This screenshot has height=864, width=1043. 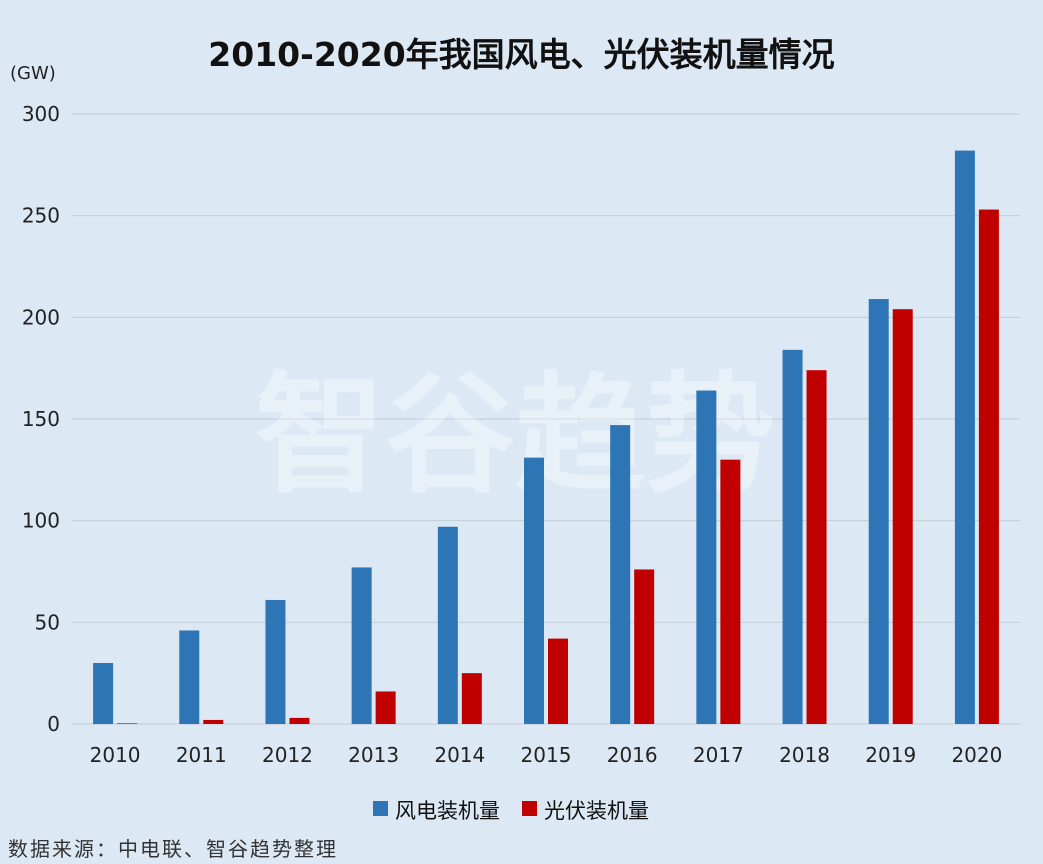 I want to click on bar-wind-2013, so click(x=361, y=645).